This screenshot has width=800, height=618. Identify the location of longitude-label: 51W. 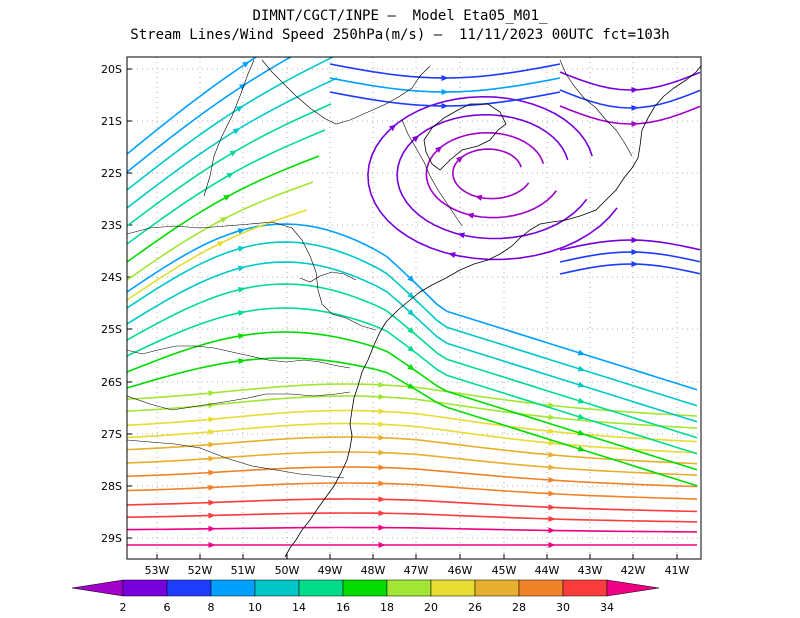
(243, 570).